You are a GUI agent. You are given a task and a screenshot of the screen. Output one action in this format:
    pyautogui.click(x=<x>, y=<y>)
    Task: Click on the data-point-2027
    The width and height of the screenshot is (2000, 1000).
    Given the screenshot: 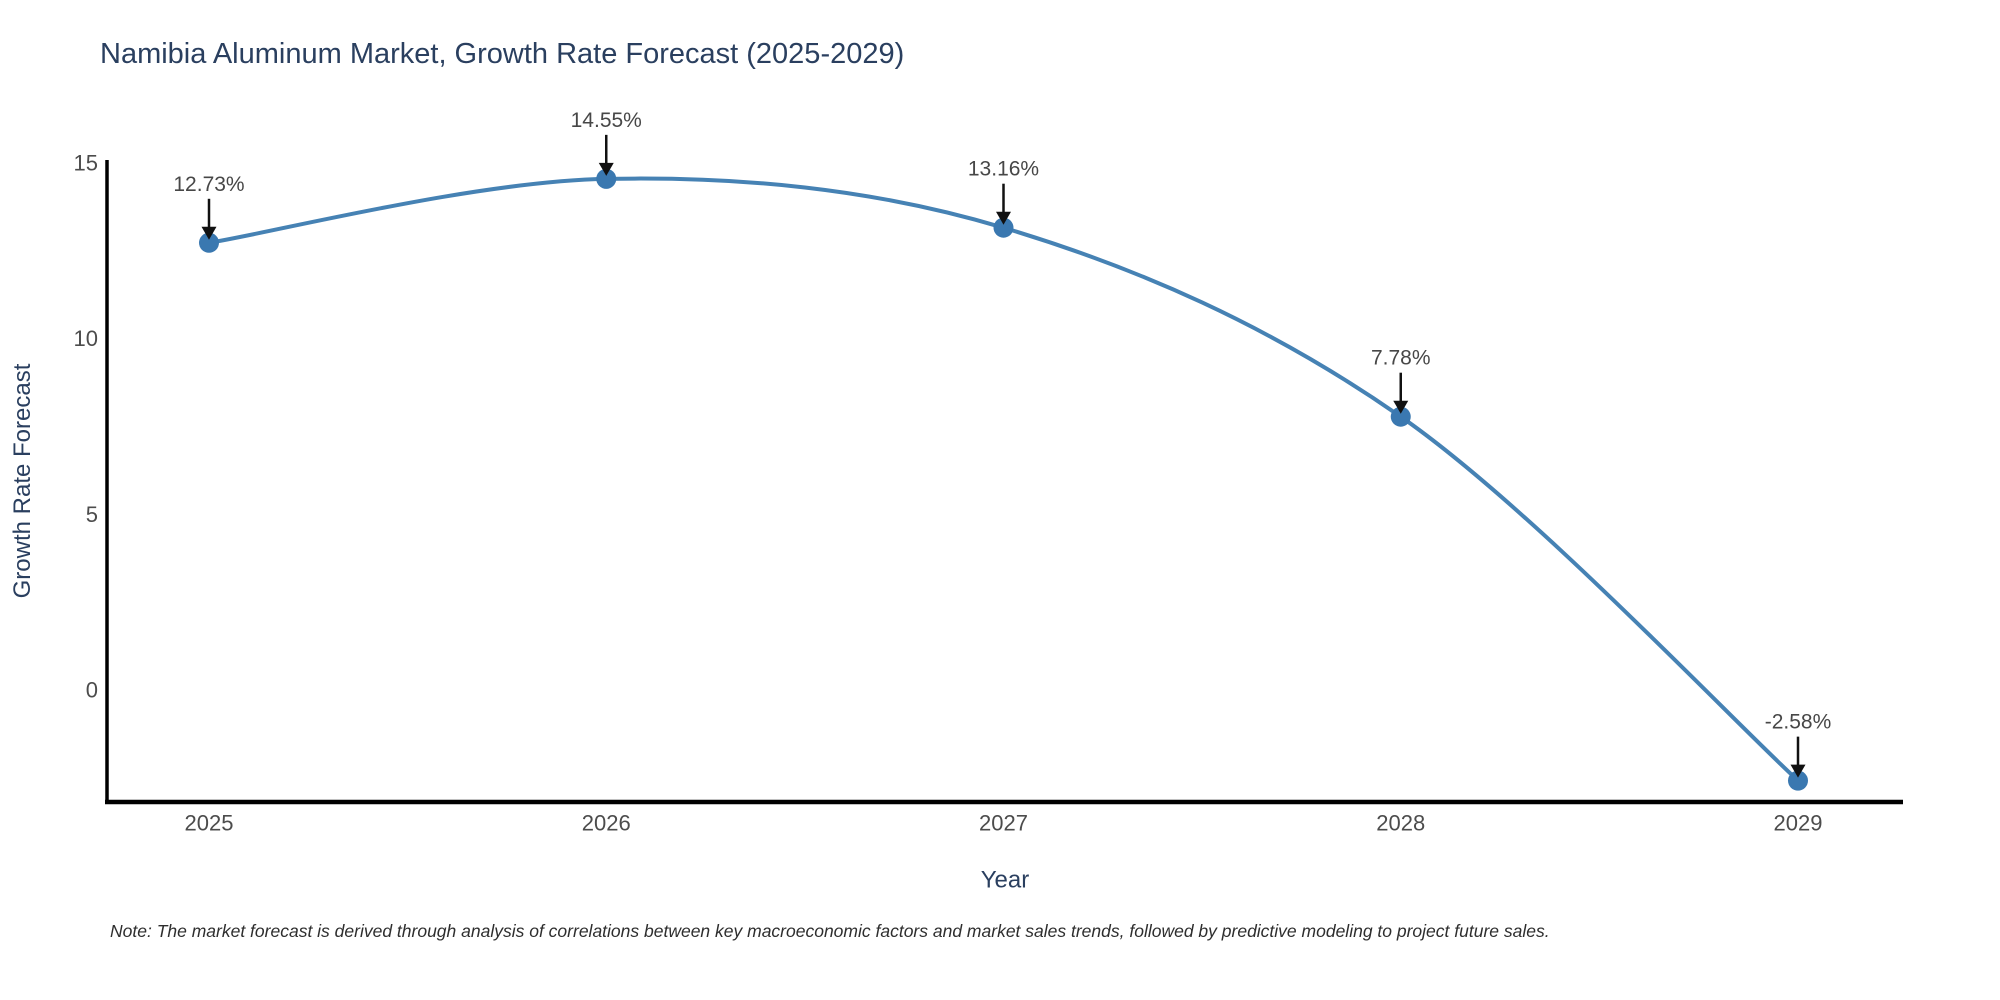 What is the action you would take?
    pyautogui.click(x=1003, y=227)
    